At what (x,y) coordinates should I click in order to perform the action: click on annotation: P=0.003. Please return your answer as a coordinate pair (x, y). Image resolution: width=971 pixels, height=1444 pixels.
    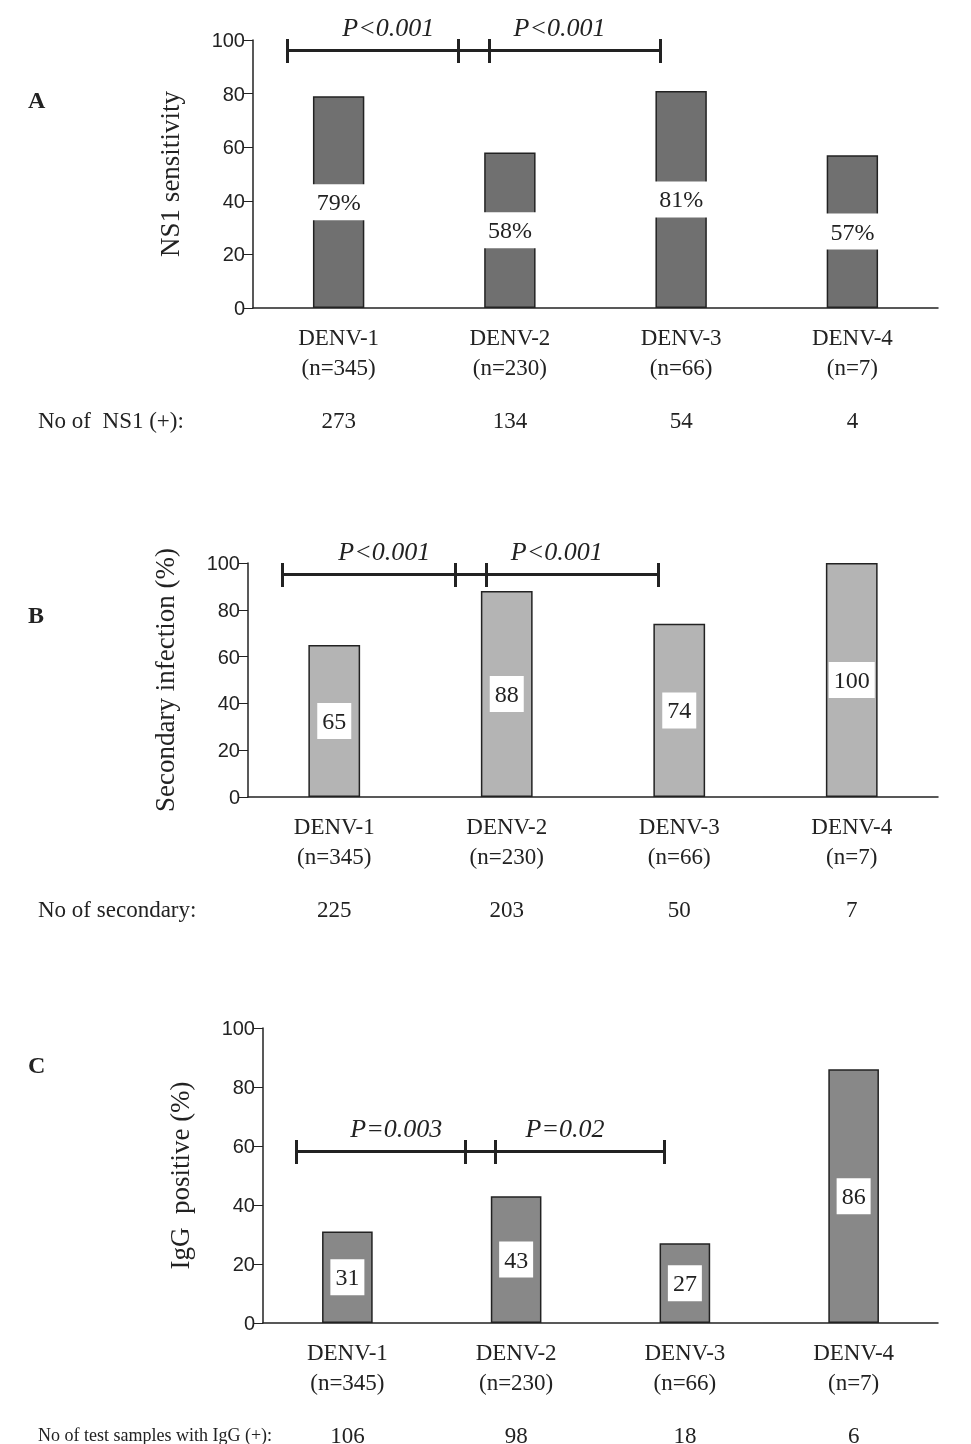
    Looking at the image, I should click on (396, 1129).